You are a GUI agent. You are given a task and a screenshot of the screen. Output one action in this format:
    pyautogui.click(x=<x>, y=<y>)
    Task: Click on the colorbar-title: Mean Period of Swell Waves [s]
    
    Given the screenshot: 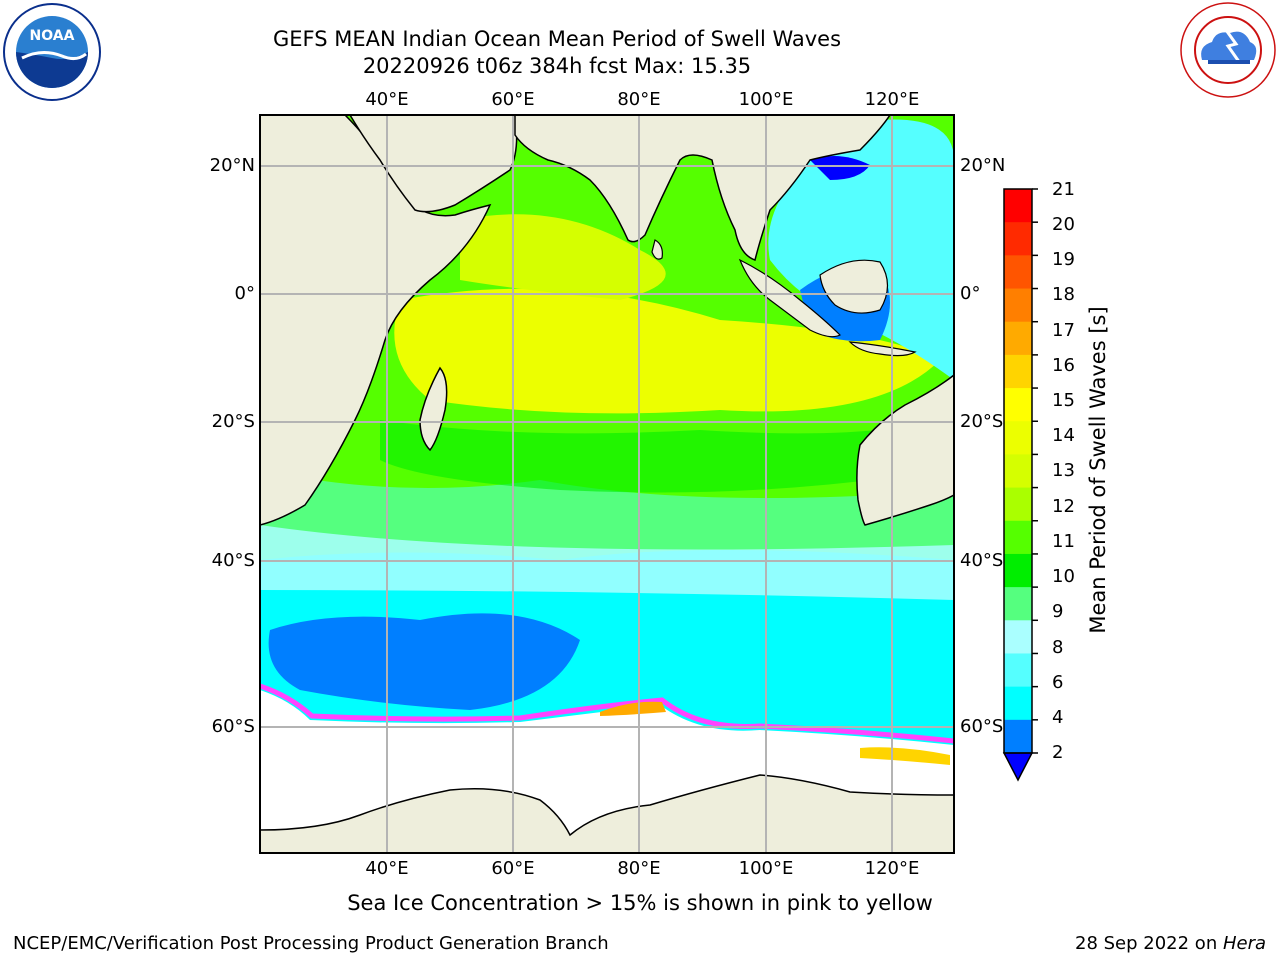 What is the action you would take?
    pyautogui.click(x=1098, y=470)
    